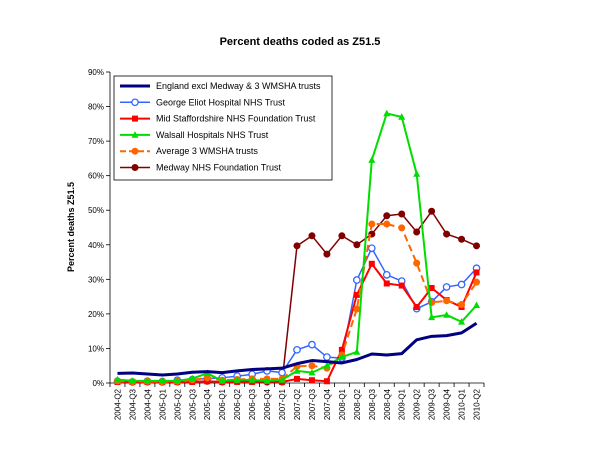  I want to click on y-tick-label: 60%, so click(96, 176).